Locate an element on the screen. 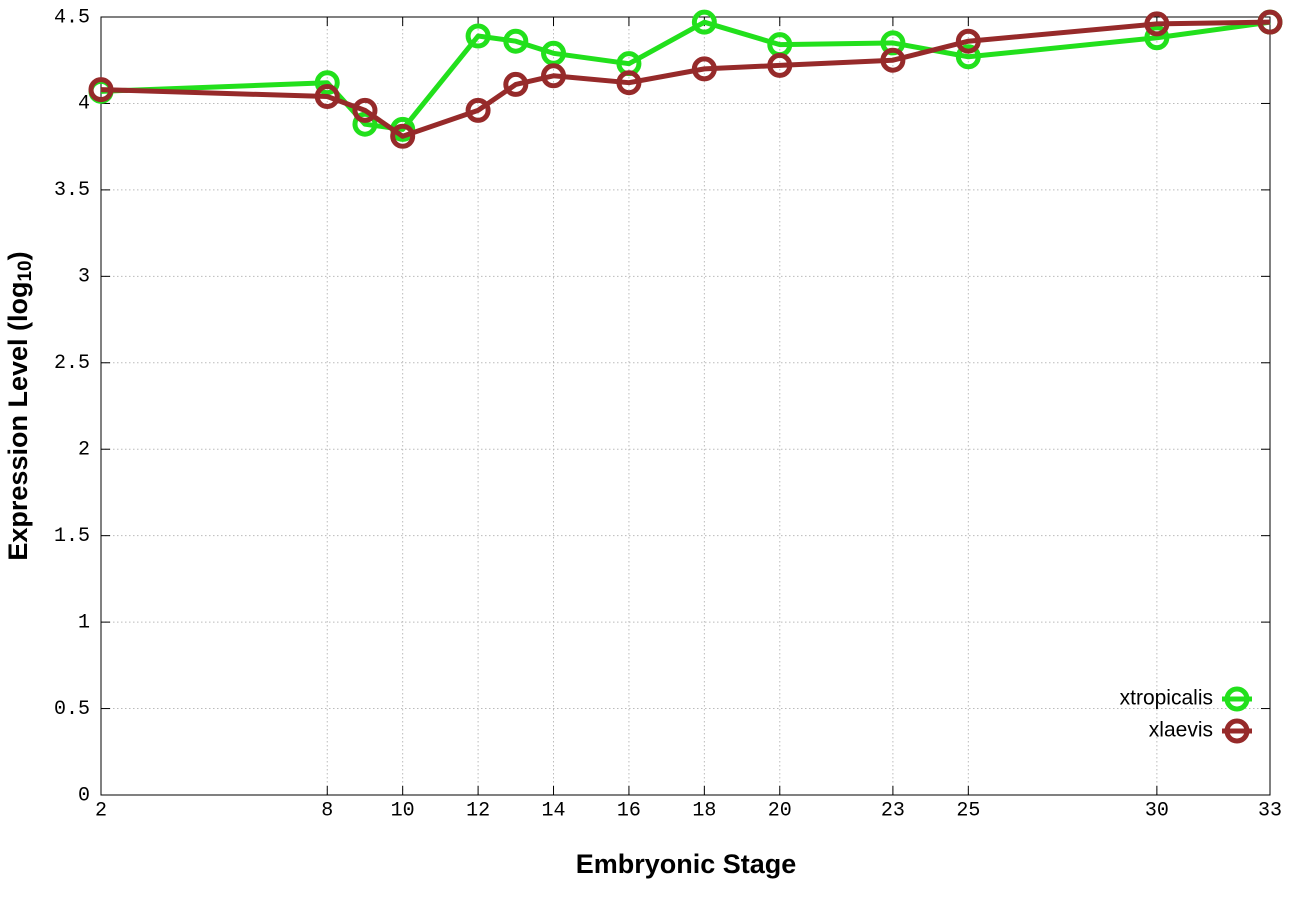  x-axis-label: Embryonic Stage is located at coordinates (686, 864).